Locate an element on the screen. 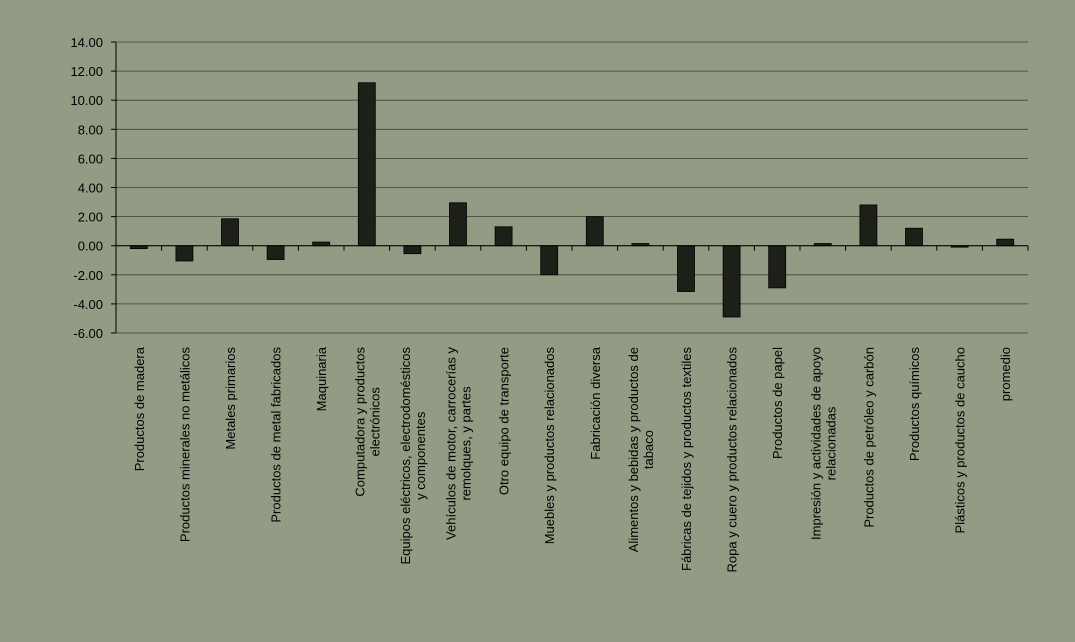  category-label: Productos de madera is located at coordinates (139, 408).